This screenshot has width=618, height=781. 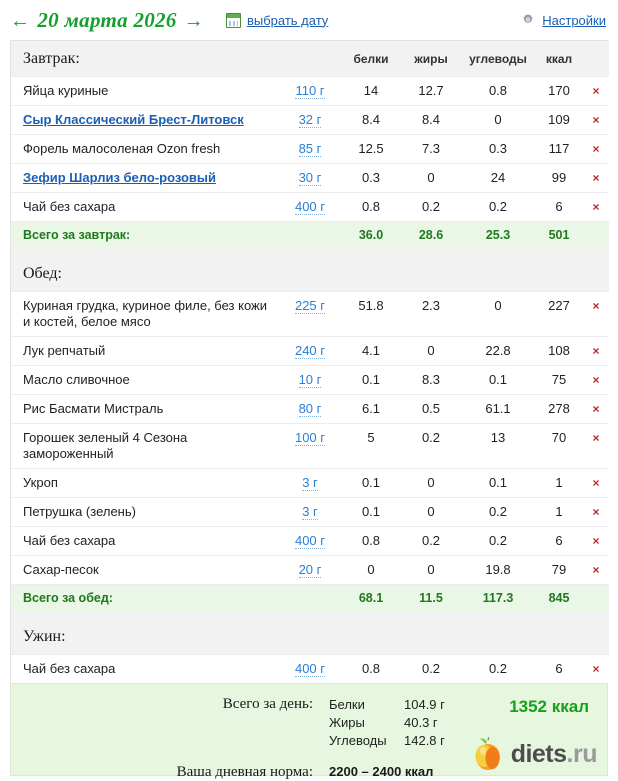 What do you see at coordinates (145, 570) in the screenshot?
I see `food-name-cell: Сахар-песок` at bounding box center [145, 570].